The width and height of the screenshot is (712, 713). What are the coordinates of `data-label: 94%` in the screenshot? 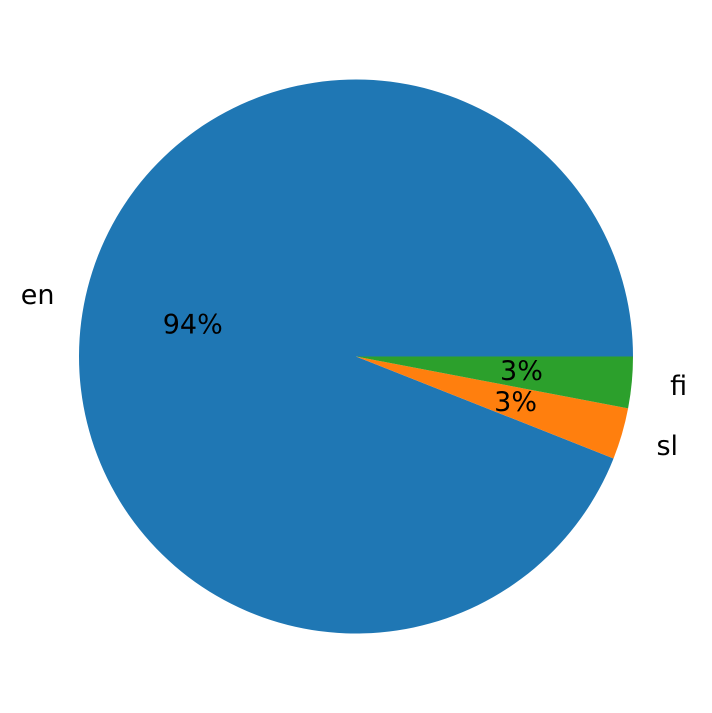 It's located at (192, 324).